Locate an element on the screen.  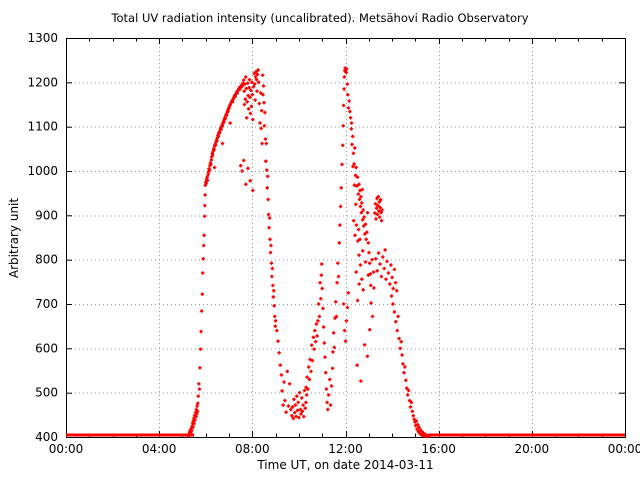
x-tick-label: 16:00 is located at coordinates (438, 449).